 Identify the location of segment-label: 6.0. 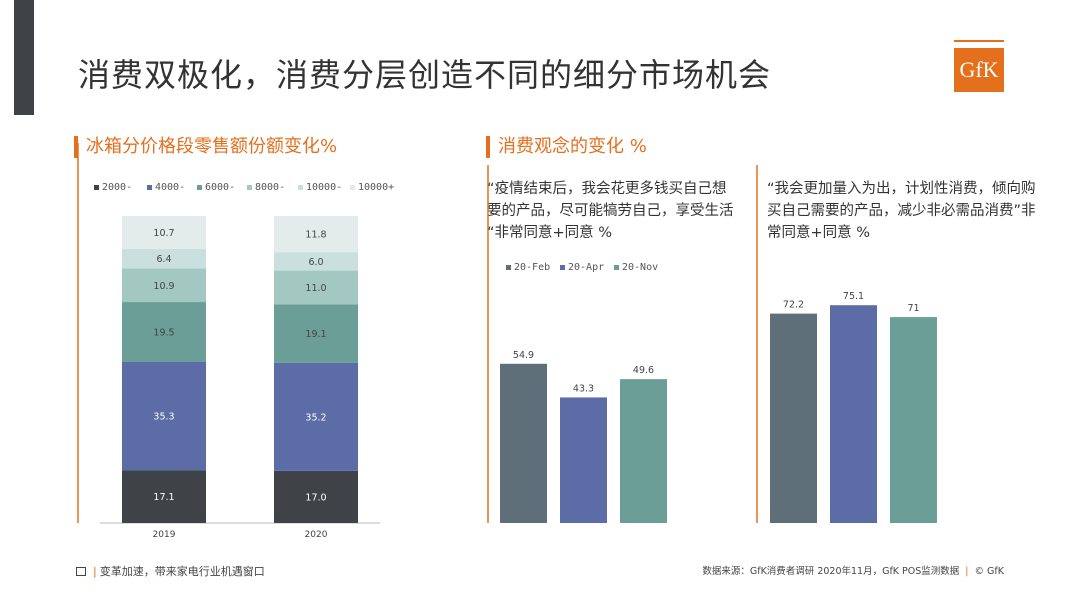
(315, 262).